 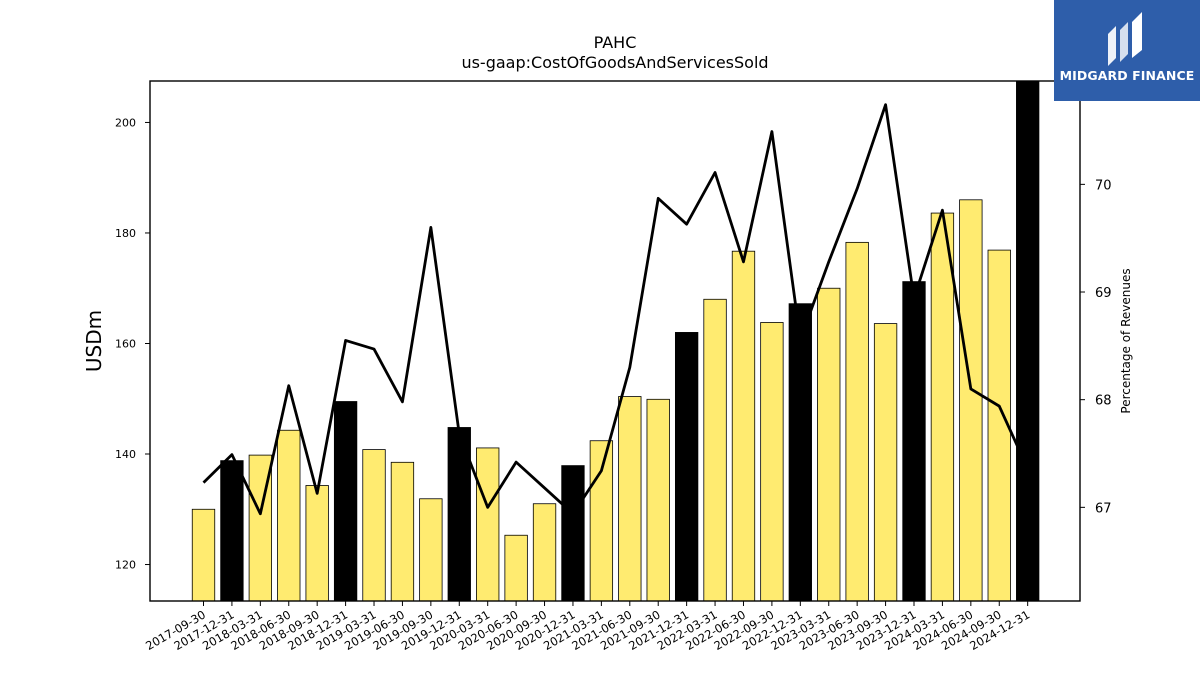 What do you see at coordinates (1103, 508) in the screenshot?
I see `right-tick-label: 67` at bounding box center [1103, 508].